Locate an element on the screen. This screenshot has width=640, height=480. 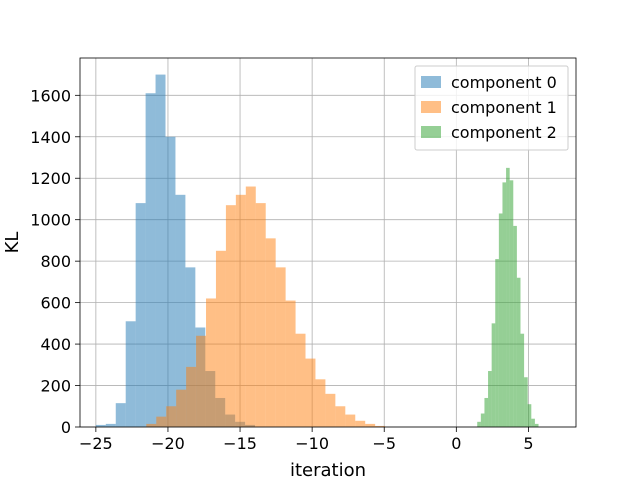
y-axis-ticks: 0 200 400 600 800 1000 1200 1400 1600 is located at coordinates (55, 261).